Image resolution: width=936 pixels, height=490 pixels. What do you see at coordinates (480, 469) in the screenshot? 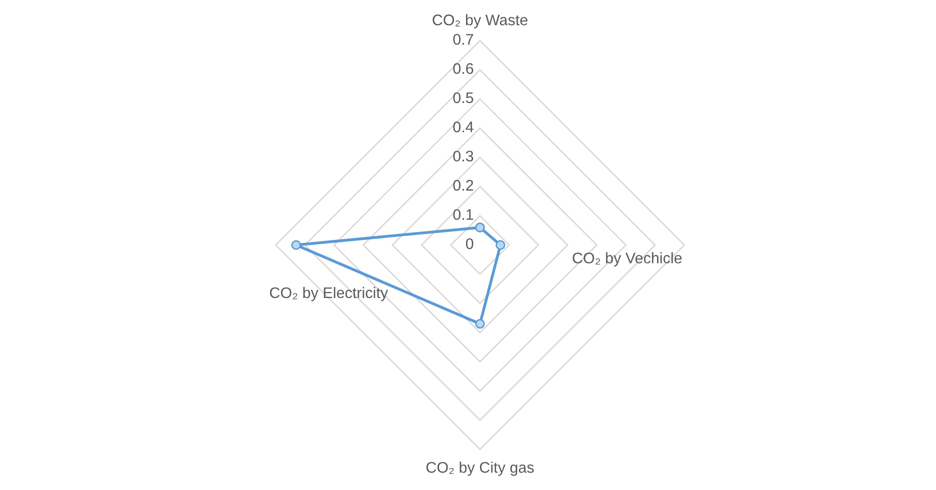
I see `spoke-label: CO₂ by City gas` at bounding box center [480, 469].